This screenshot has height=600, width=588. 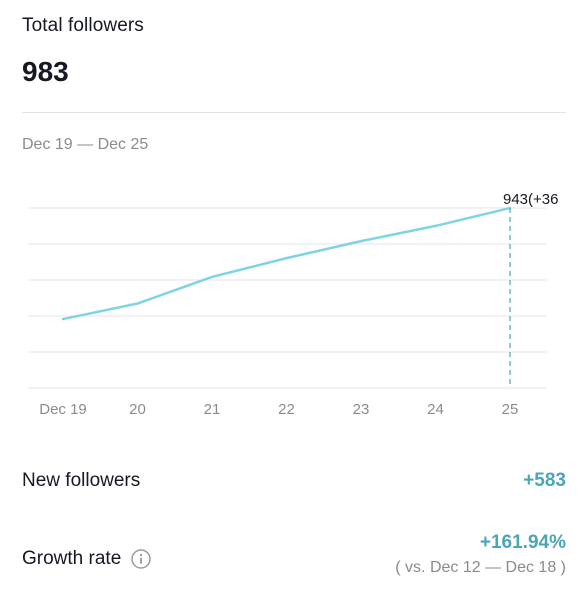 I want to click on x-tick-label: 20, so click(x=137, y=409).